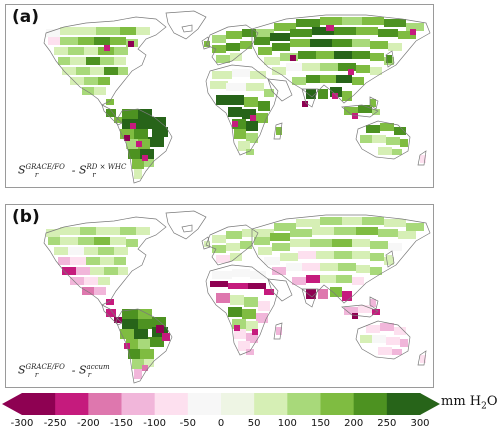  I want to click on colorbar, so click(221, 404).